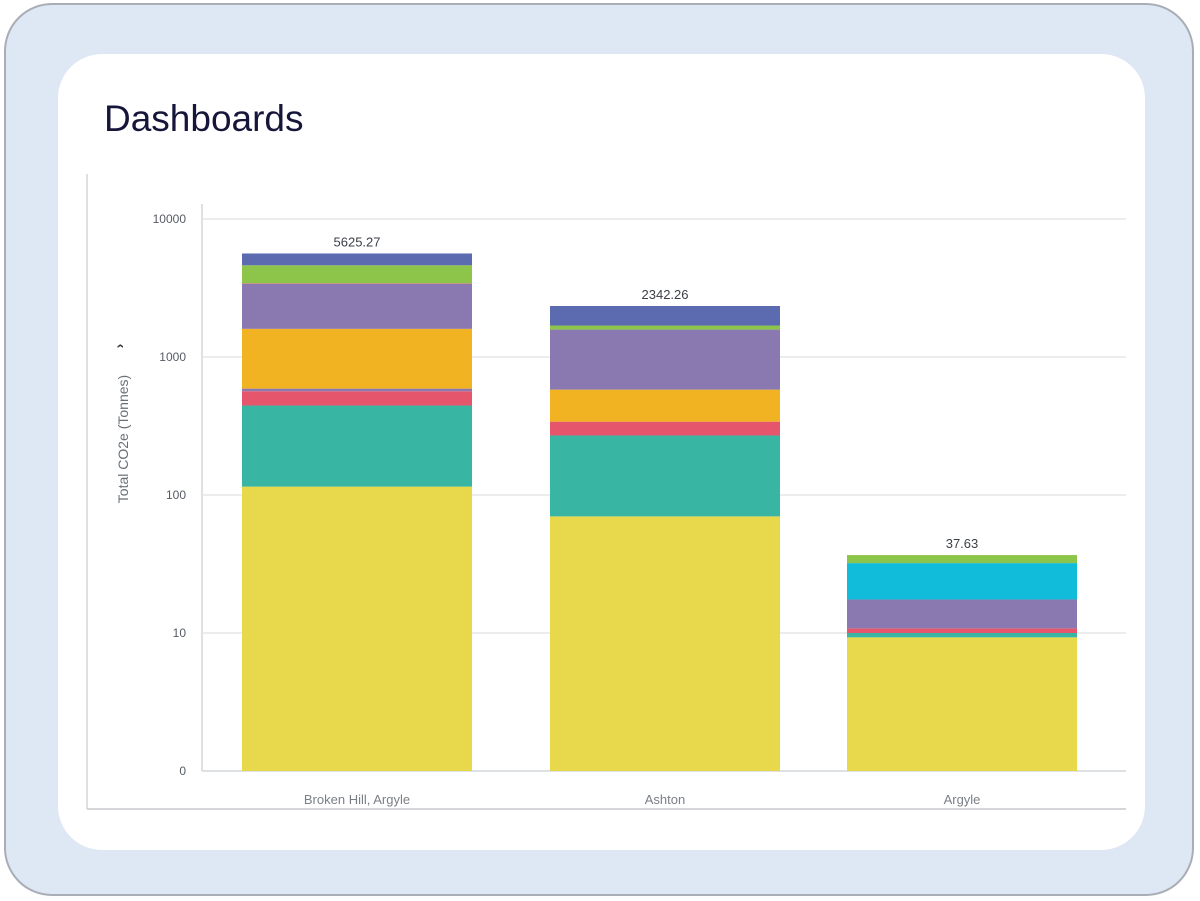 This screenshot has height=901, width=1200. Describe the element at coordinates (962, 543) in the screenshot. I see `bar-total-label: 37.63` at that location.